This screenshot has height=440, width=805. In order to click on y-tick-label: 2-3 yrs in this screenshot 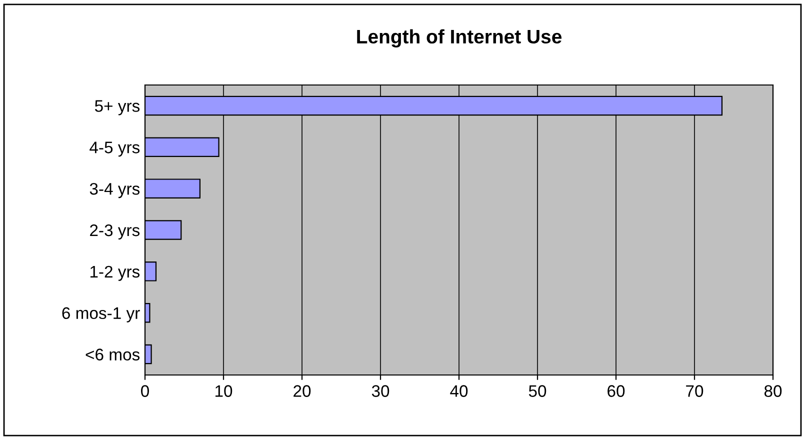, I will do `click(115, 232)`.